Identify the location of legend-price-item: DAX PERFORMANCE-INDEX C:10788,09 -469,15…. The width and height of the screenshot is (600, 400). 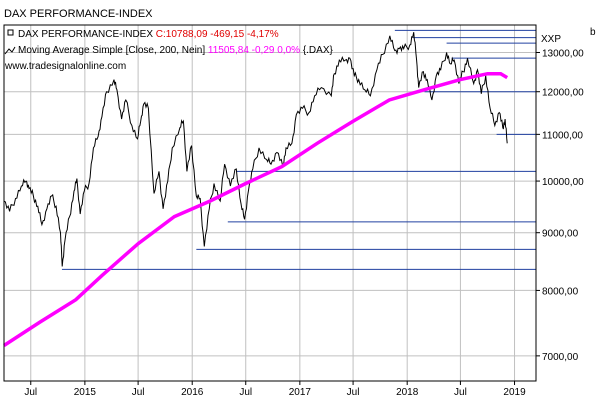
(148, 34).